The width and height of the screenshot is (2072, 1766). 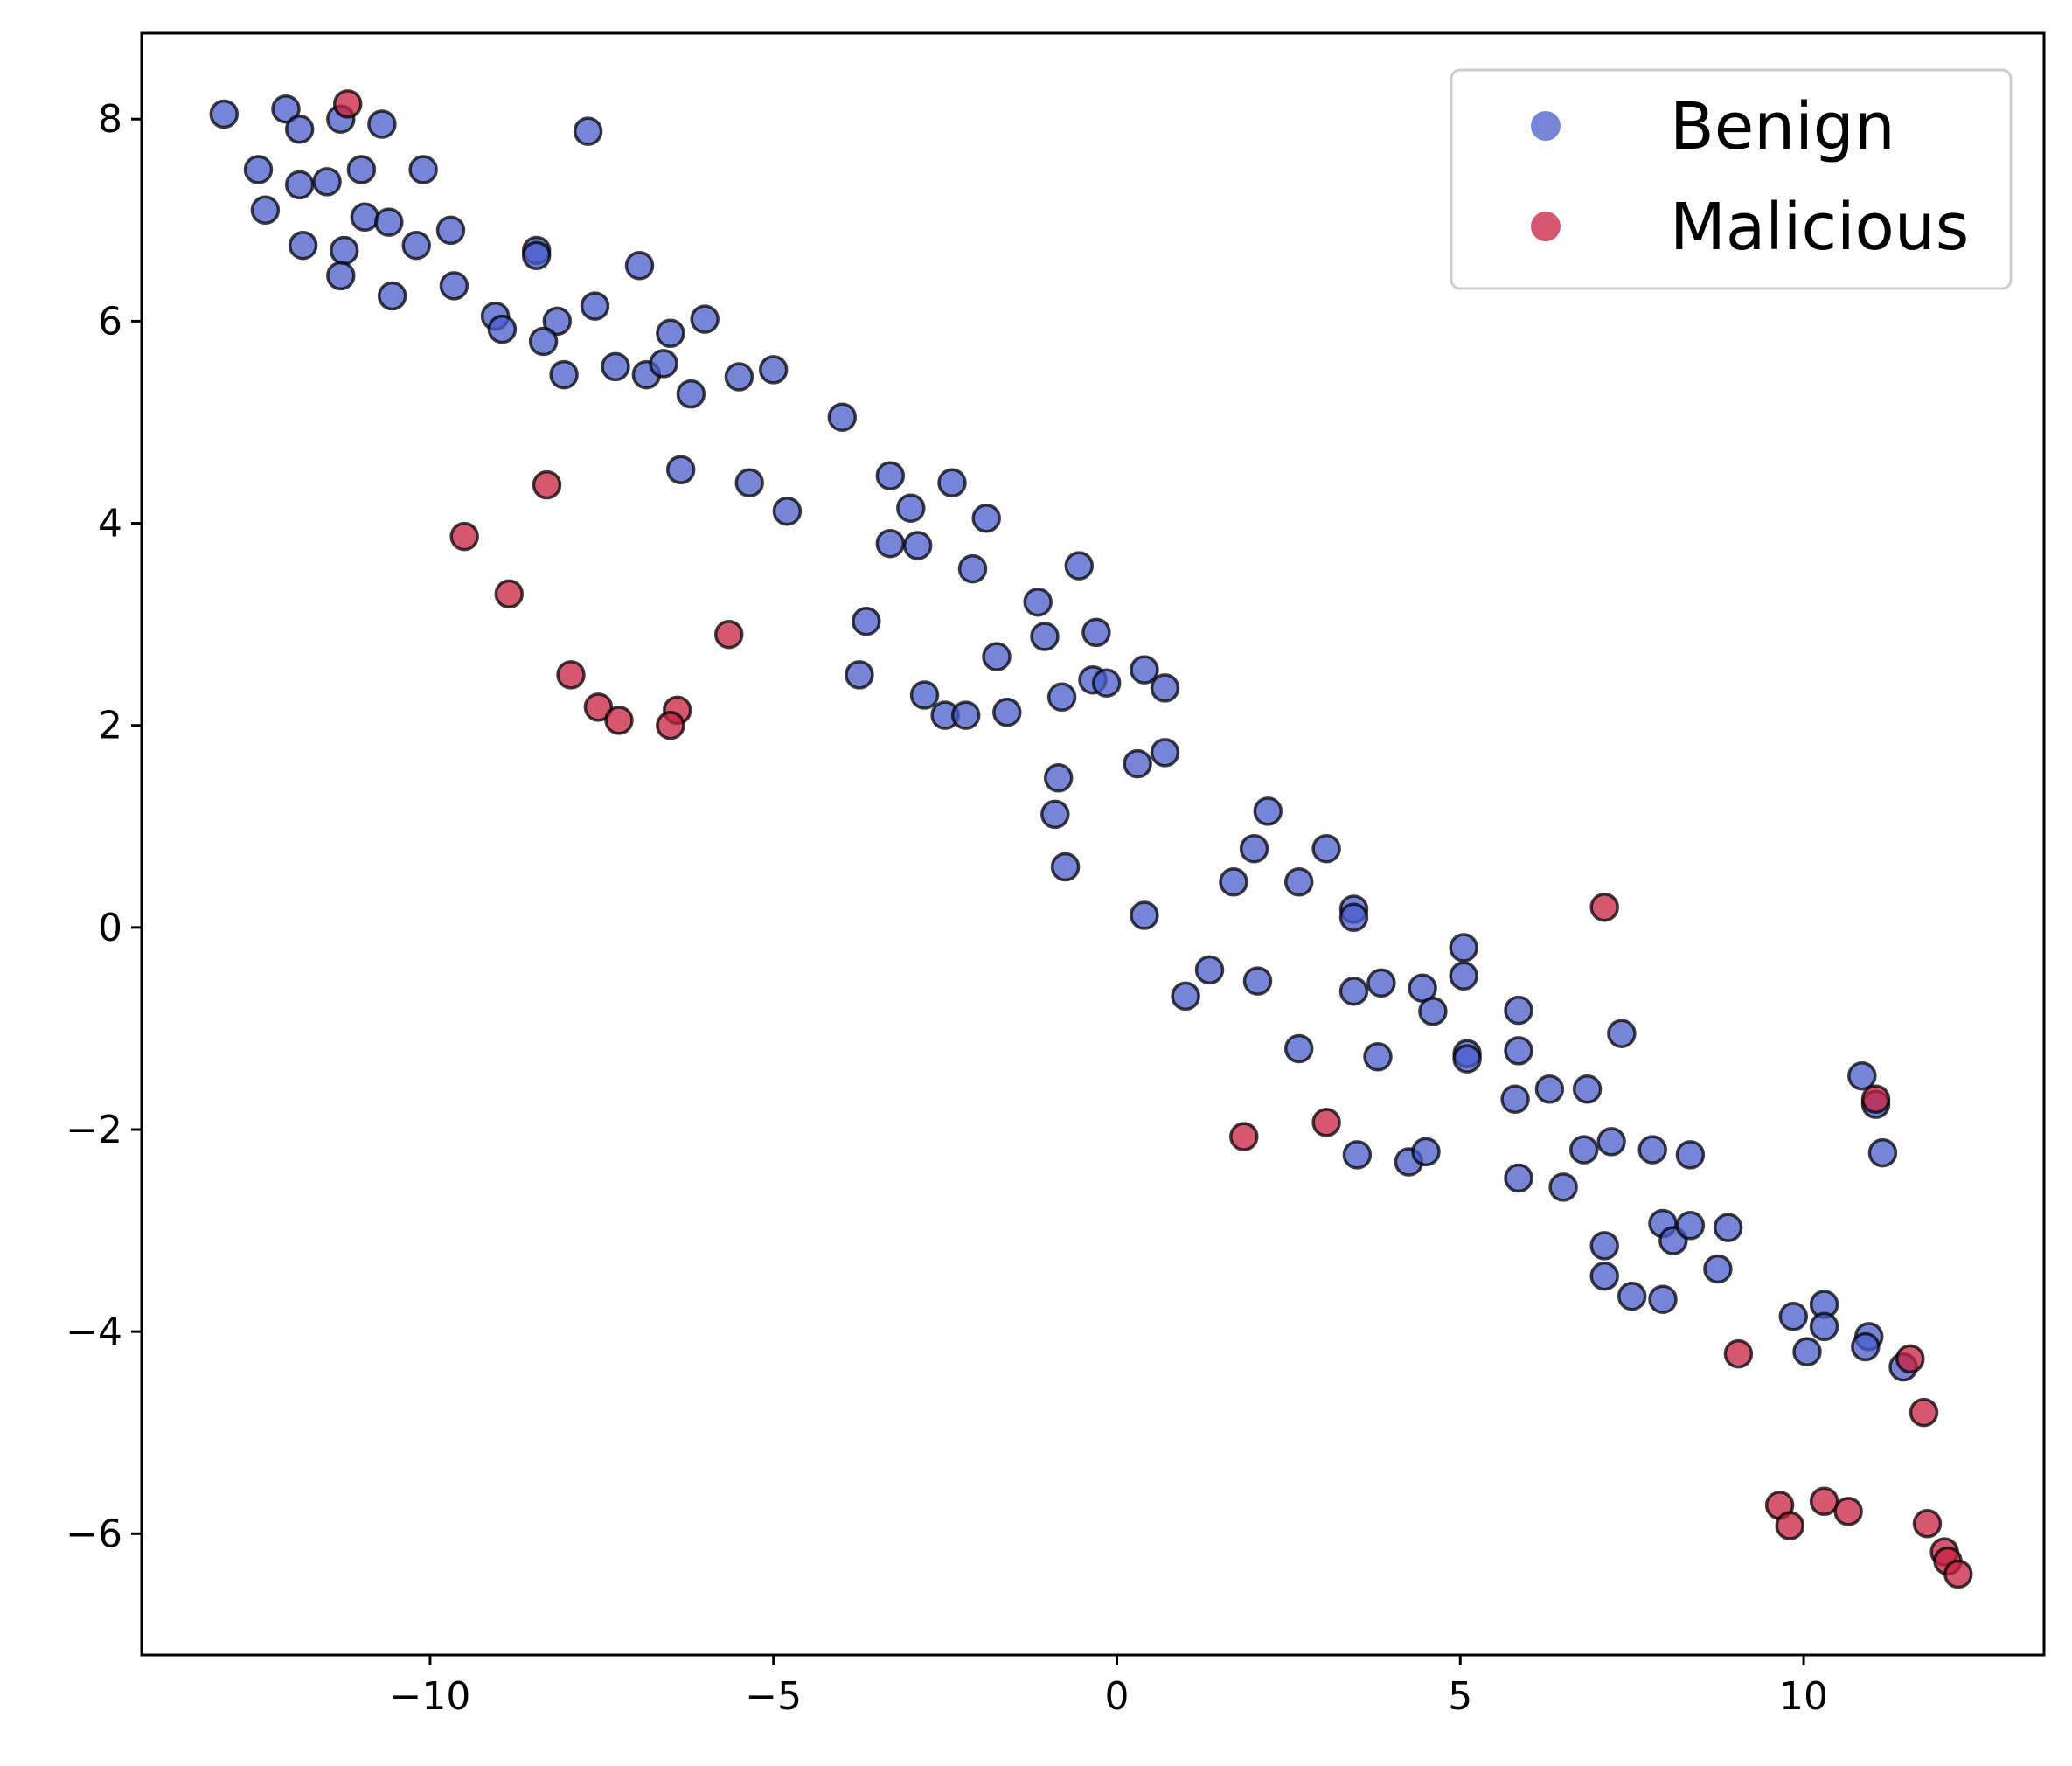 I want to click on x-tick-label: 5, so click(x=1460, y=1697).